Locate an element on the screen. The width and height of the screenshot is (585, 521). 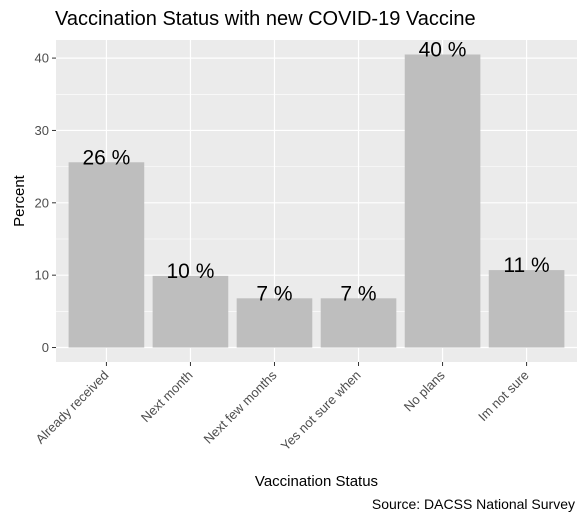
y-tick-label: 40 is located at coordinates (42, 58).